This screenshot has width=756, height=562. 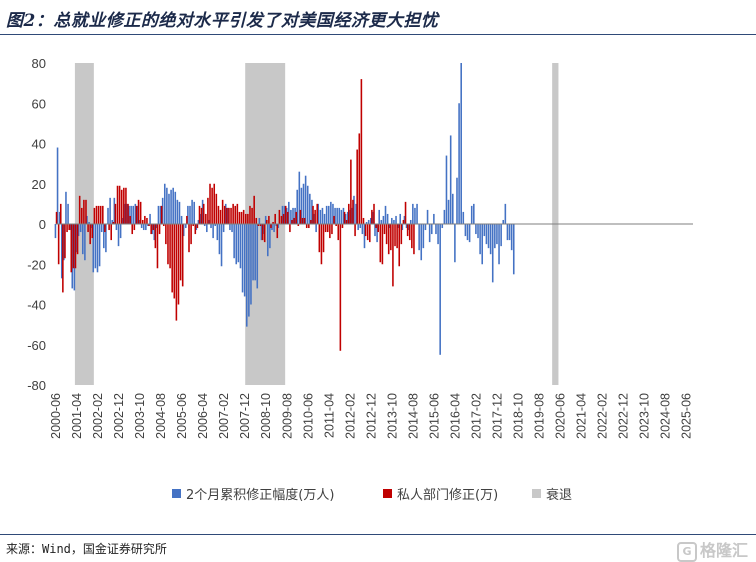 What do you see at coordinates (39, 184) in the screenshot?
I see `y-tick-label: 20` at bounding box center [39, 184].